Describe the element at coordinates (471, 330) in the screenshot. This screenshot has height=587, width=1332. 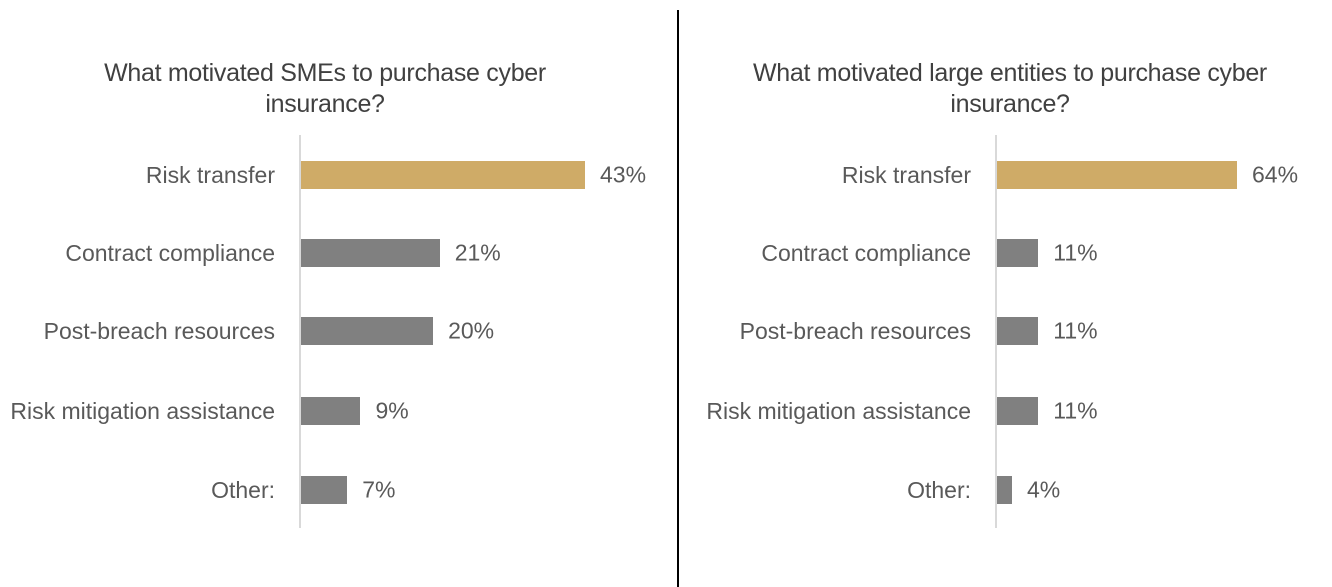
I see `value-label: 20%` at that location.